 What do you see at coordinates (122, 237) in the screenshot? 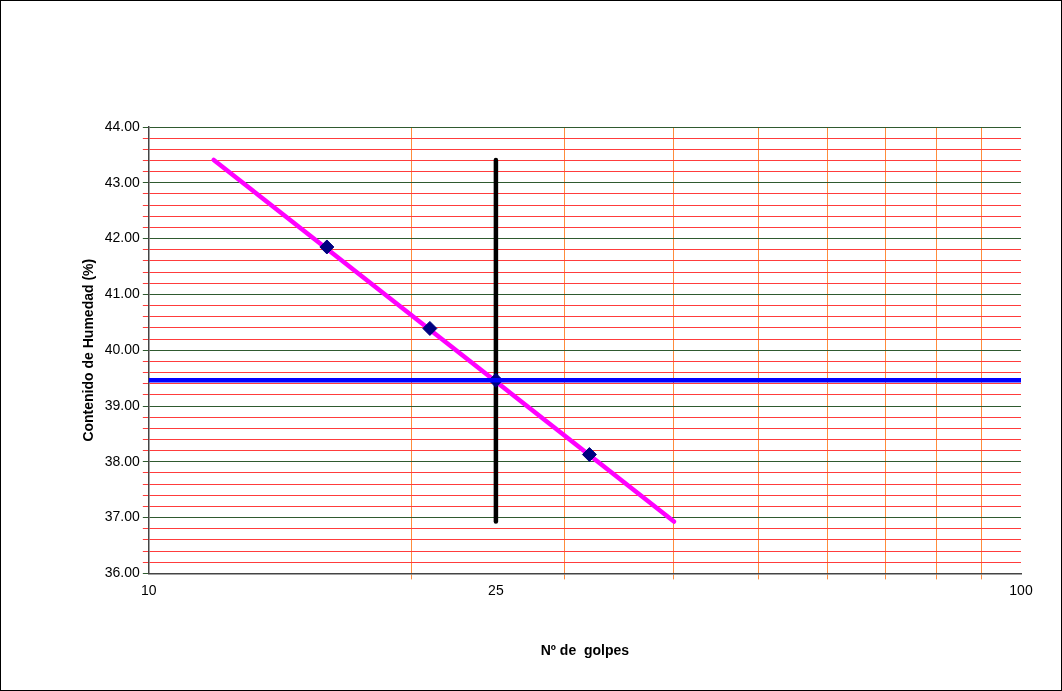
I see `y-tick-label: 42.00` at bounding box center [122, 237].